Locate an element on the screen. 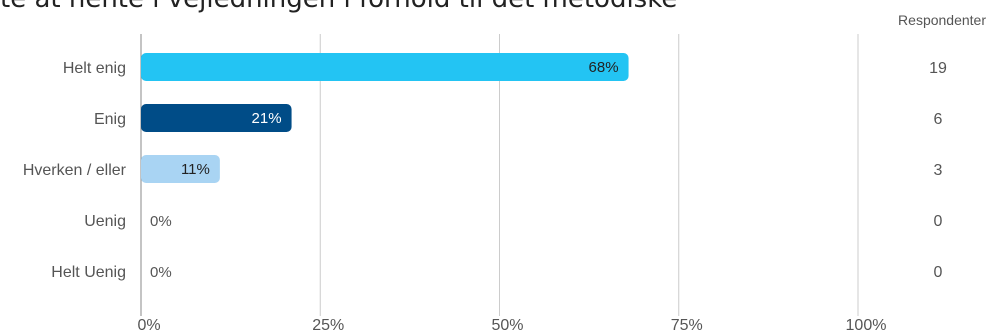 The image size is (996, 334). category-label: Uenig is located at coordinates (105, 221).